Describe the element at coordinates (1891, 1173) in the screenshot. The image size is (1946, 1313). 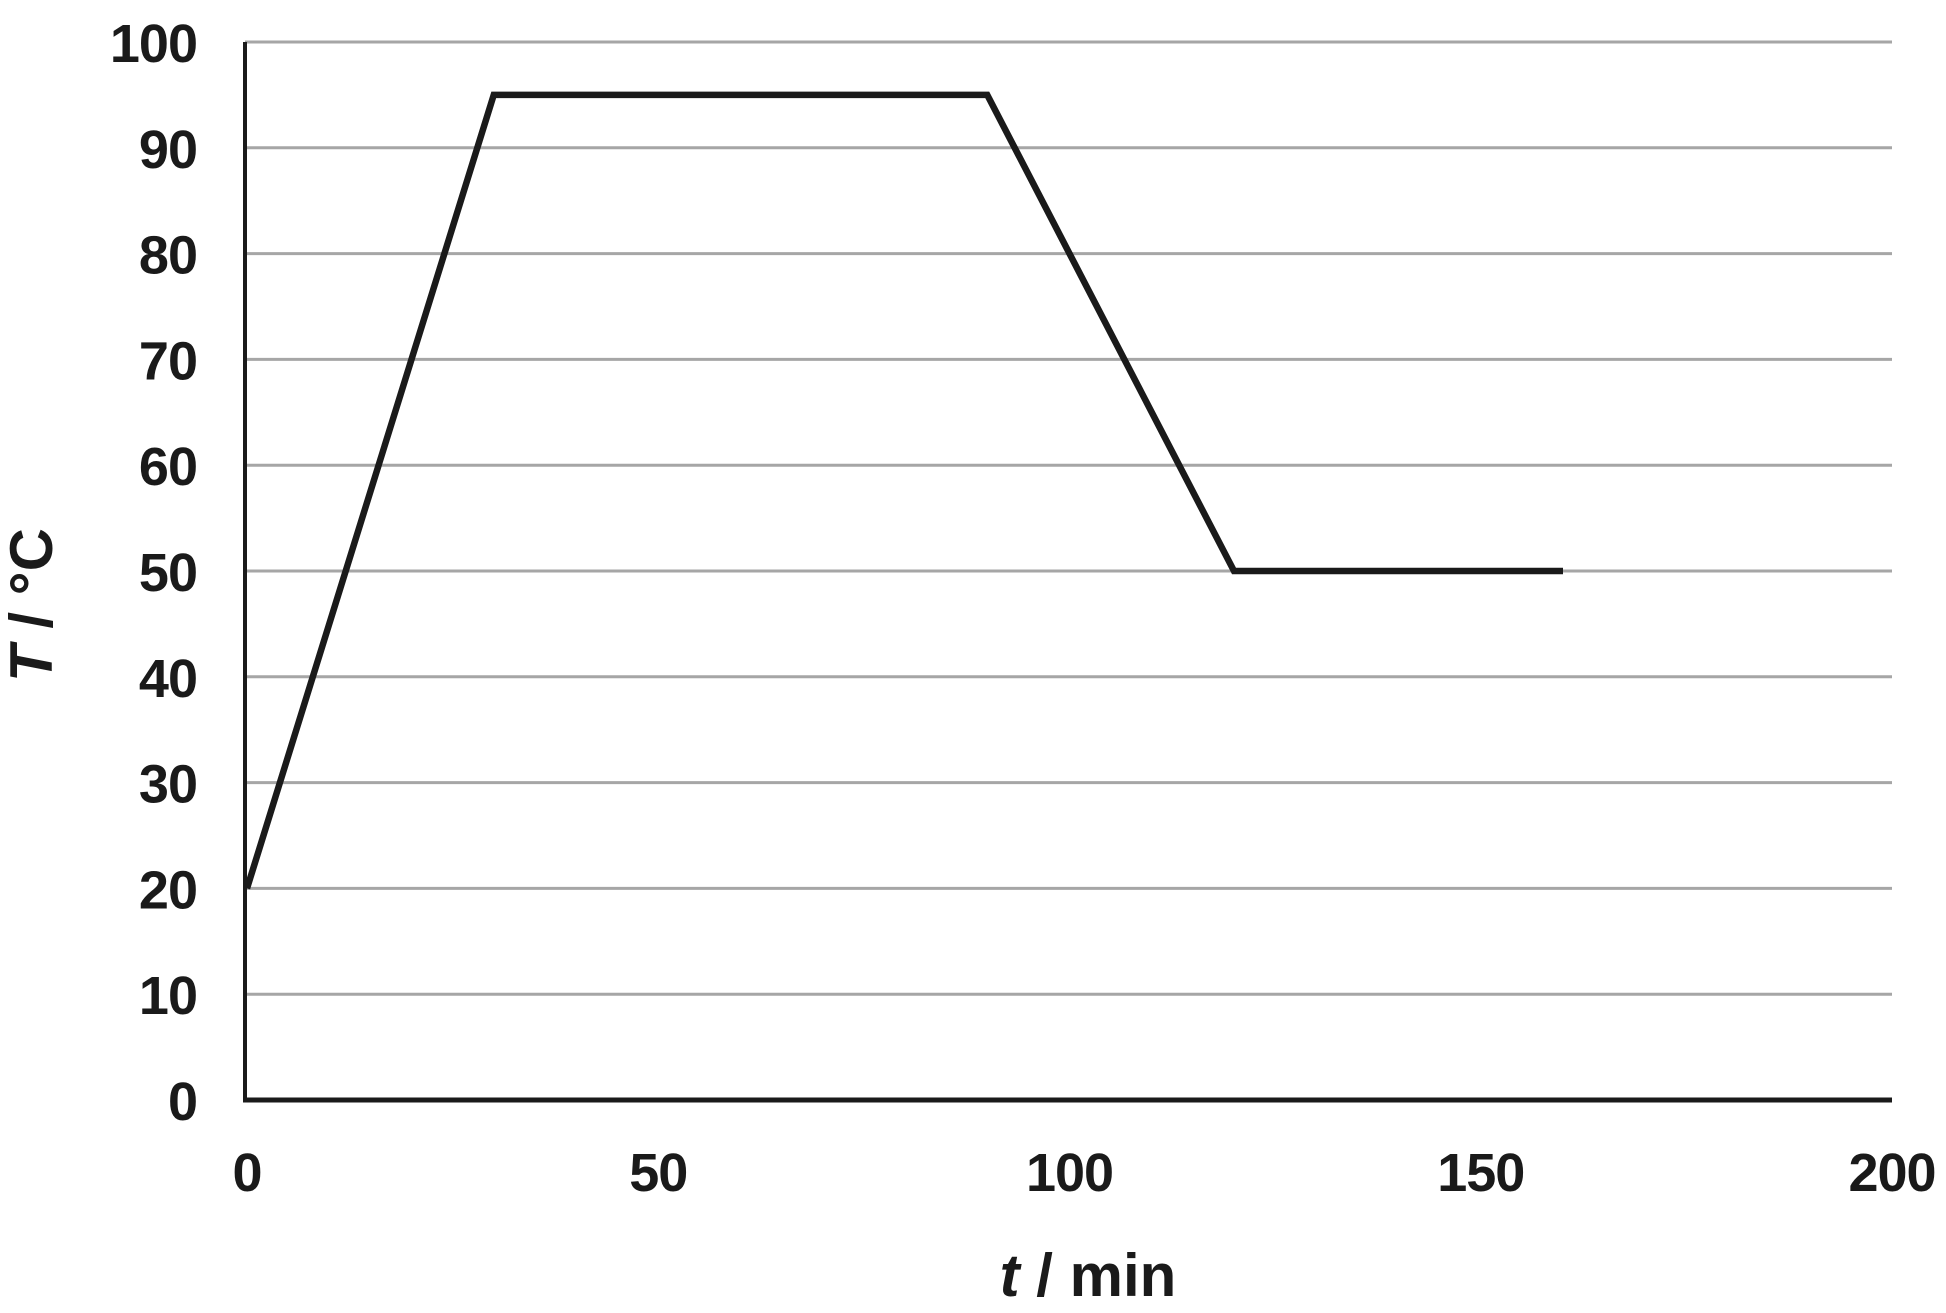
I see `x-tick-label-200: 200` at that location.